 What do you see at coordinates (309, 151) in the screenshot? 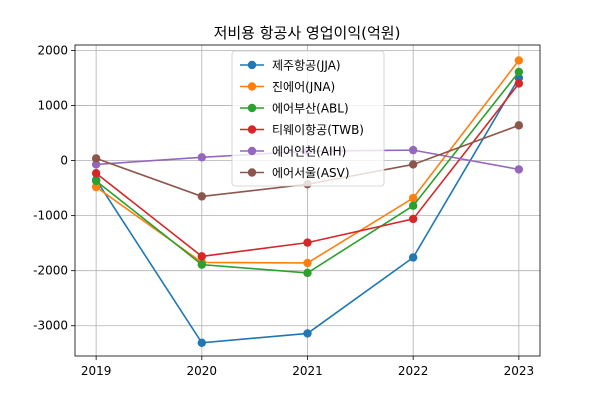
I see `legend-label: 에어인천(AIH)` at bounding box center [309, 151].